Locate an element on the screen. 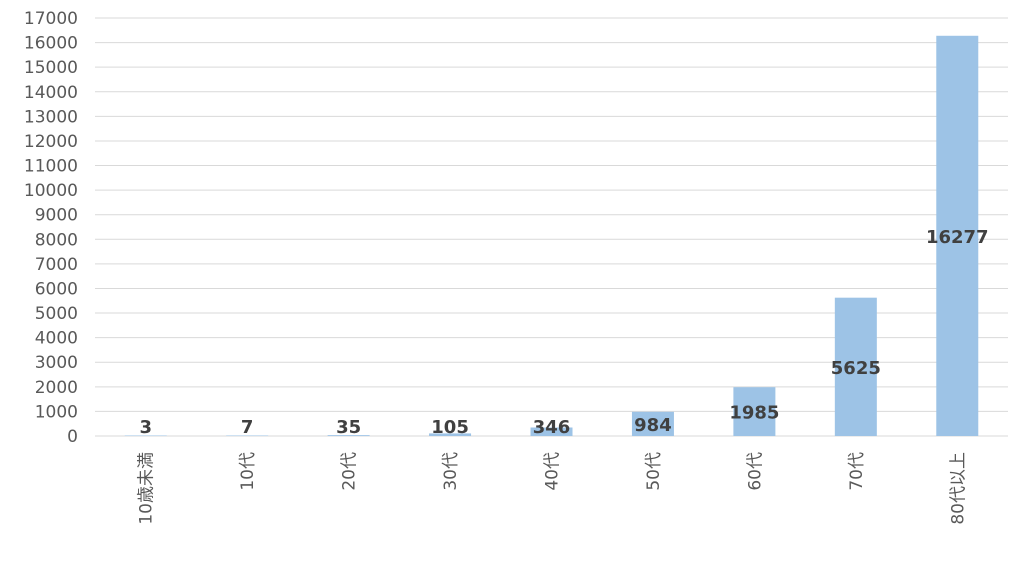 This screenshot has width=1020, height=562. y-tick-label: 14000 is located at coordinates (51, 93).